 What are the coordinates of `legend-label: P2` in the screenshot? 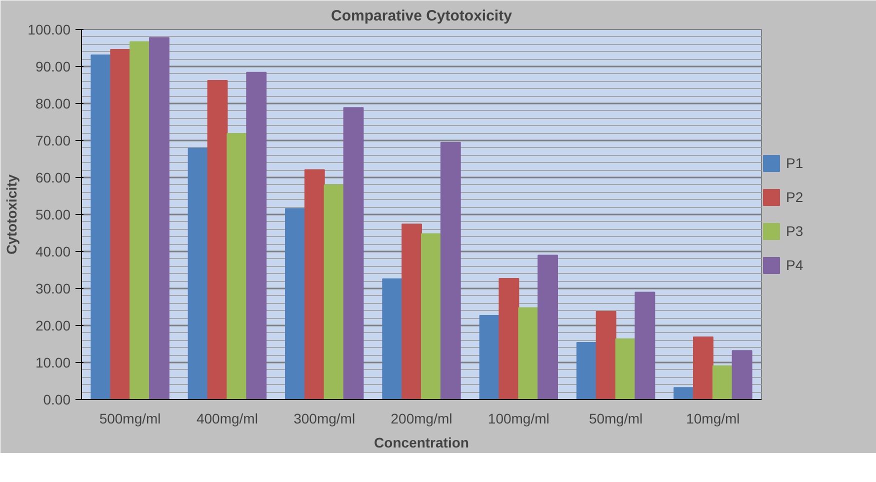 It's located at (795, 197).